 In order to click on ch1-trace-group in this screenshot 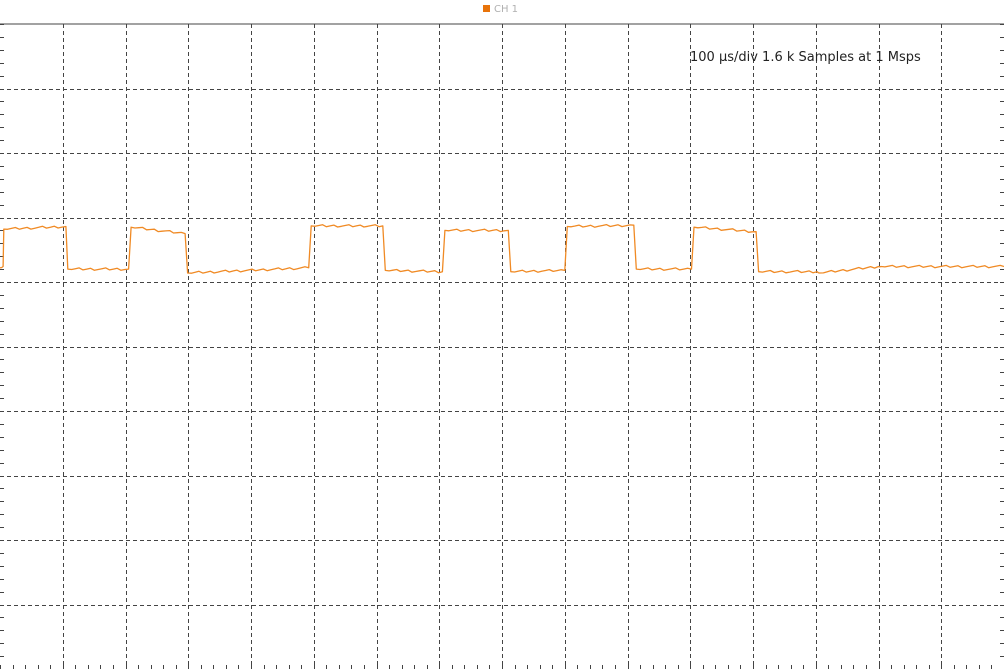, I will do `click(502, 248)`.